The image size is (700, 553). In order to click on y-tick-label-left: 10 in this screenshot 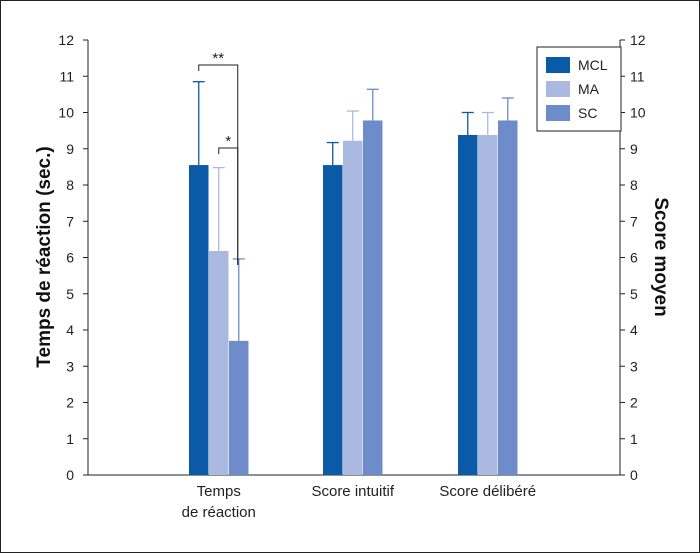, I will do `click(66, 113)`.